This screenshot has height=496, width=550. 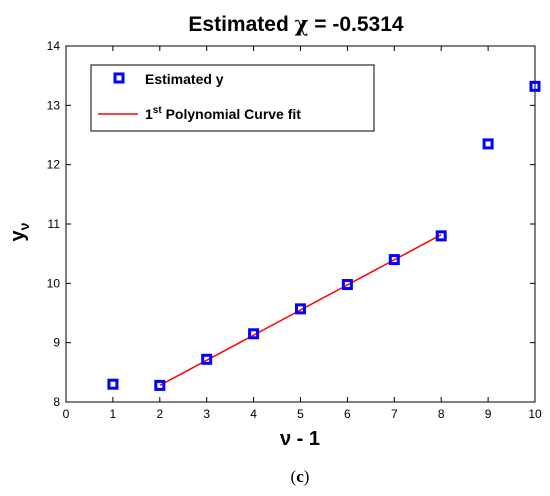 I want to click on legend: Estimated y 1st Polynomial Curve fit, so click(x=232, y=98).